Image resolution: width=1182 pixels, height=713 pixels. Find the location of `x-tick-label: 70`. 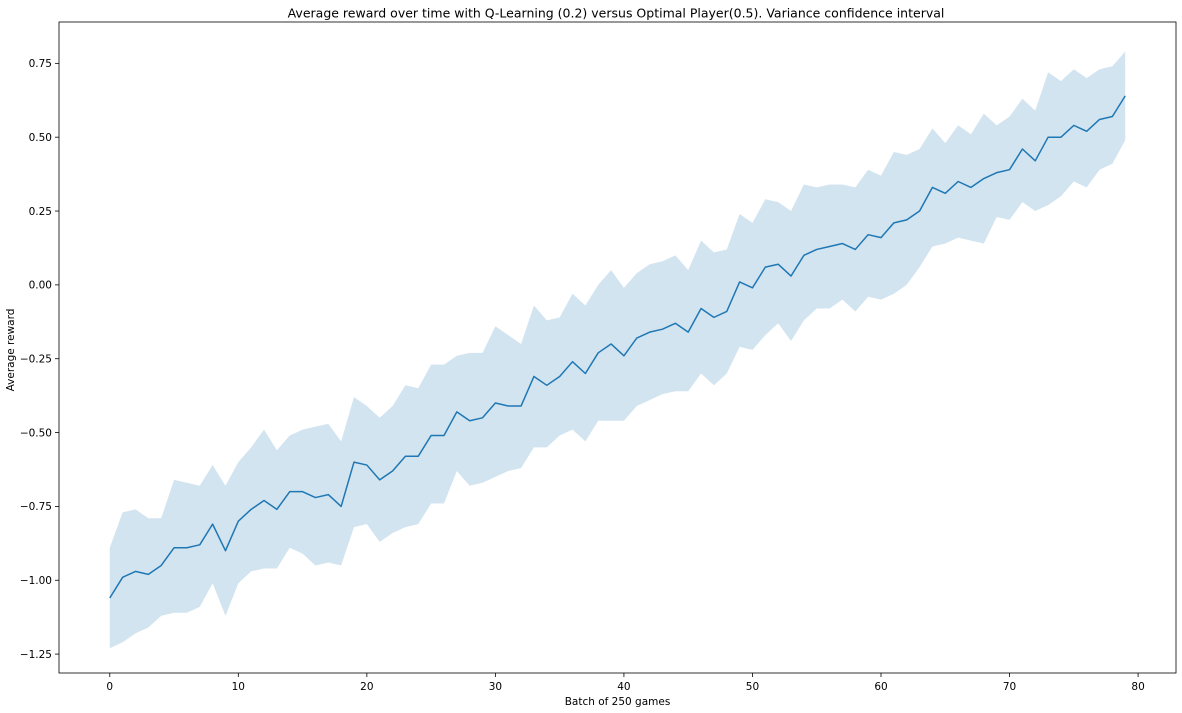

x-tick-label: 70 is located at coordinates (1009, 687).